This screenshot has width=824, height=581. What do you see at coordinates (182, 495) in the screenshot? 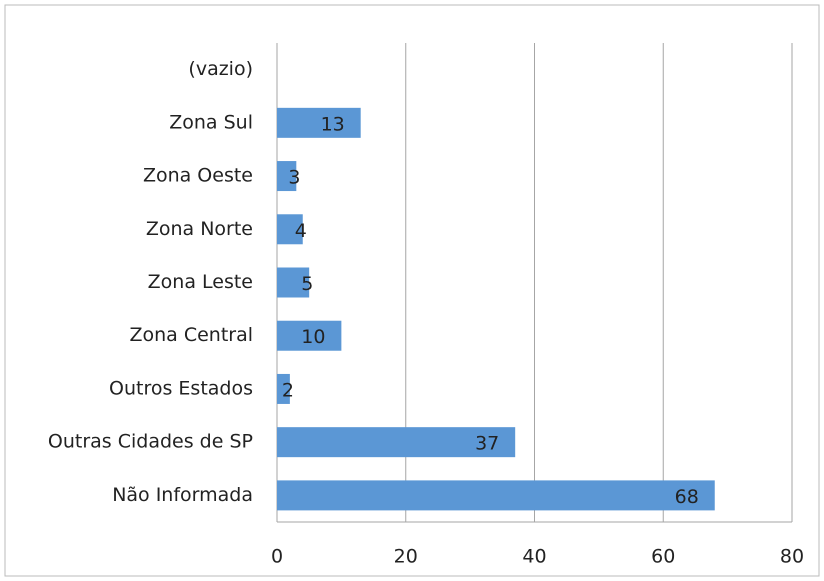
I see `y-tick-label: Não Informada` at bounding box center [182, 495].